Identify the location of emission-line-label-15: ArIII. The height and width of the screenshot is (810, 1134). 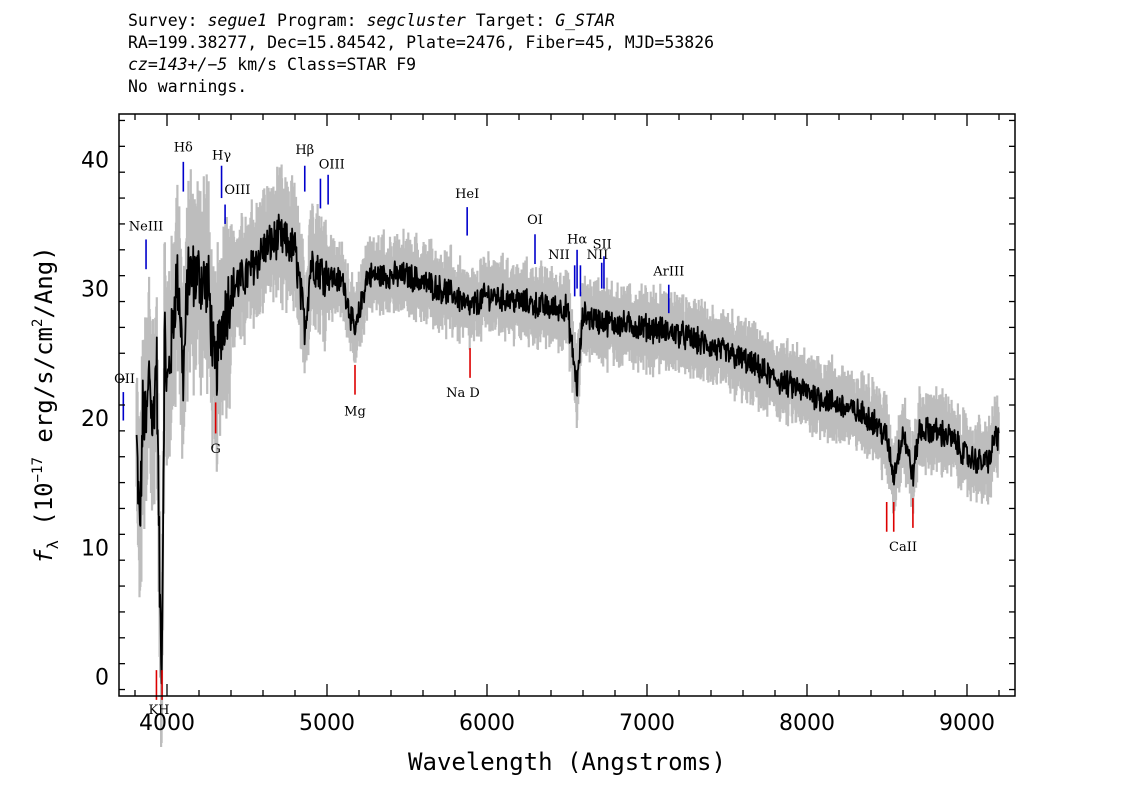
(668, 272).